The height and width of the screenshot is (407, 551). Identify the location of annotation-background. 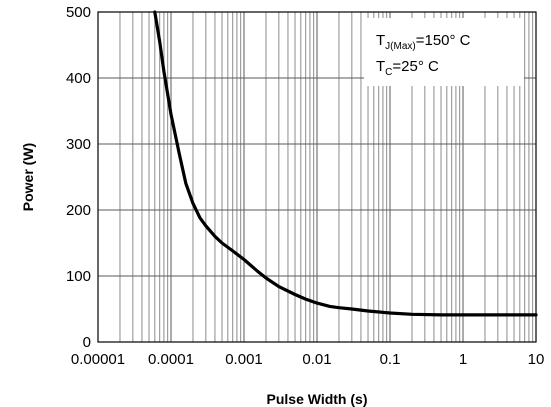
(444, 52).